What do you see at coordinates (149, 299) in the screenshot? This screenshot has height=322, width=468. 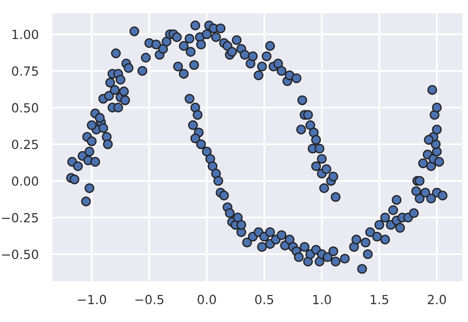 I see `x-tick-label: −0.5` at bounding box center [149, 299].